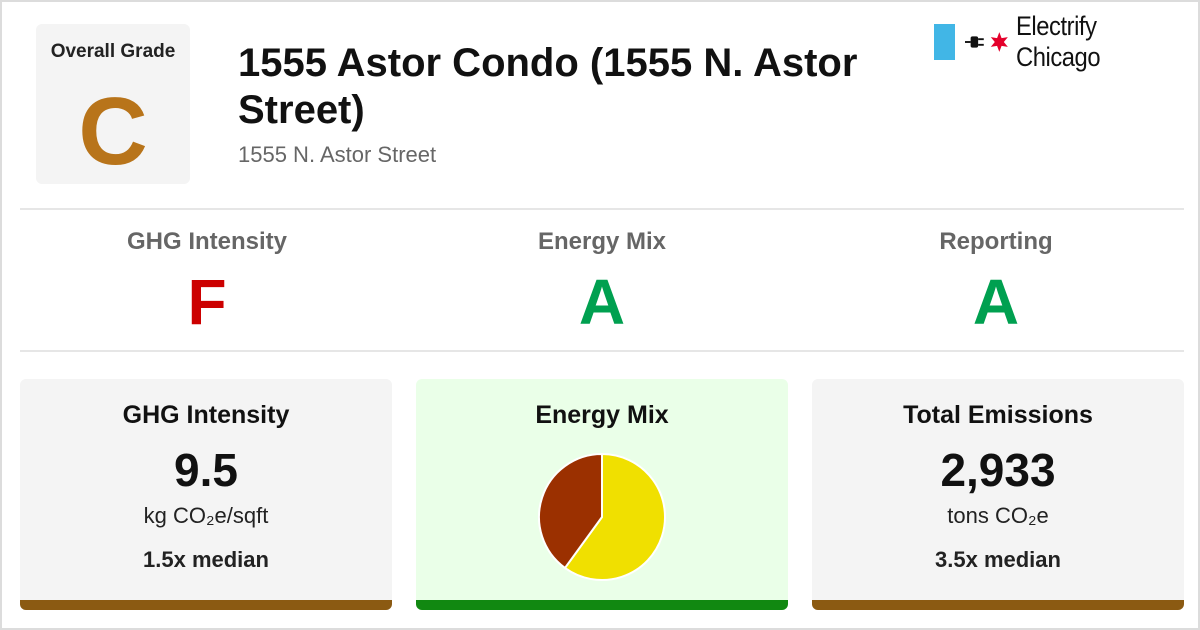 This screenshot has height=630, width=1200. Describe the element at coordinates (207, 241) in the screenshot. I see `grade-ghg-intensity-label: GHG Intensity` at that location.